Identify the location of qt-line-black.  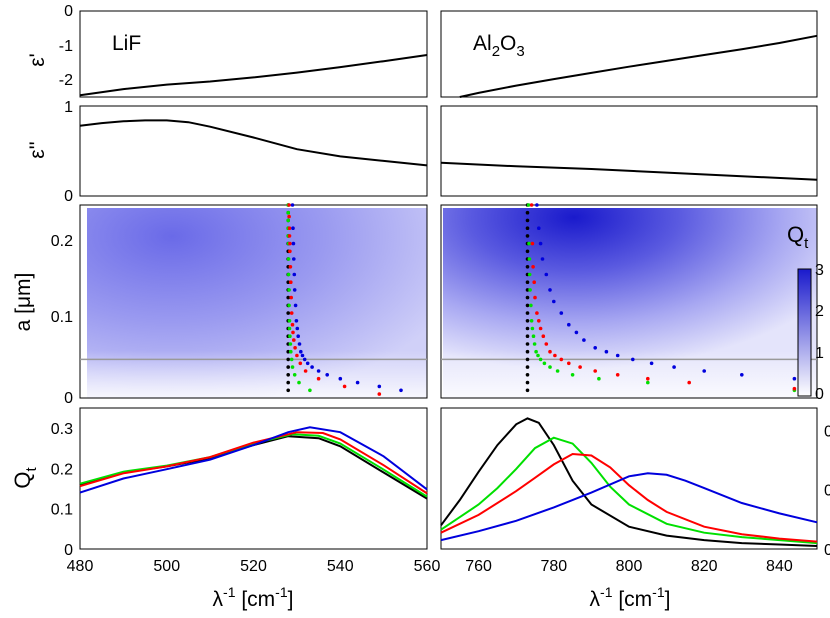
(629, 482).